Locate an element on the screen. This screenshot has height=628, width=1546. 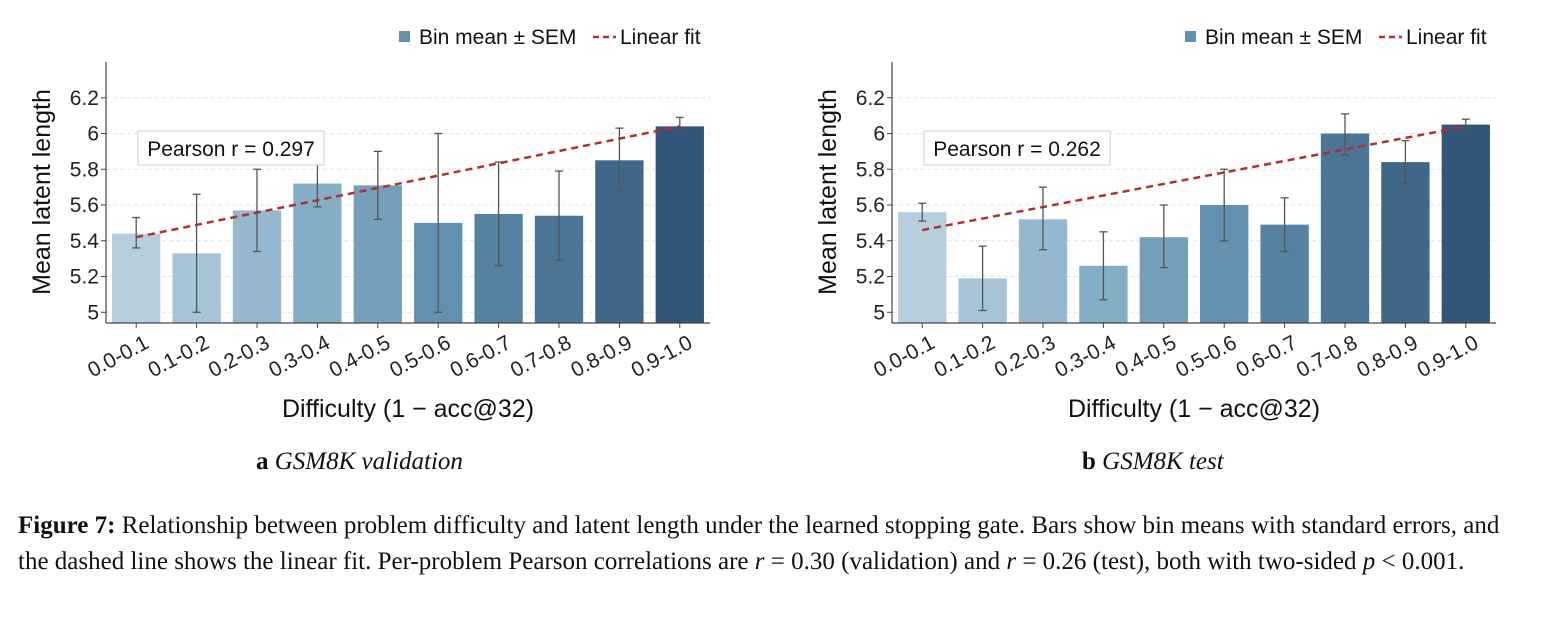
c0-ytick-label-5: 6 is located at coordinates (93, 134).